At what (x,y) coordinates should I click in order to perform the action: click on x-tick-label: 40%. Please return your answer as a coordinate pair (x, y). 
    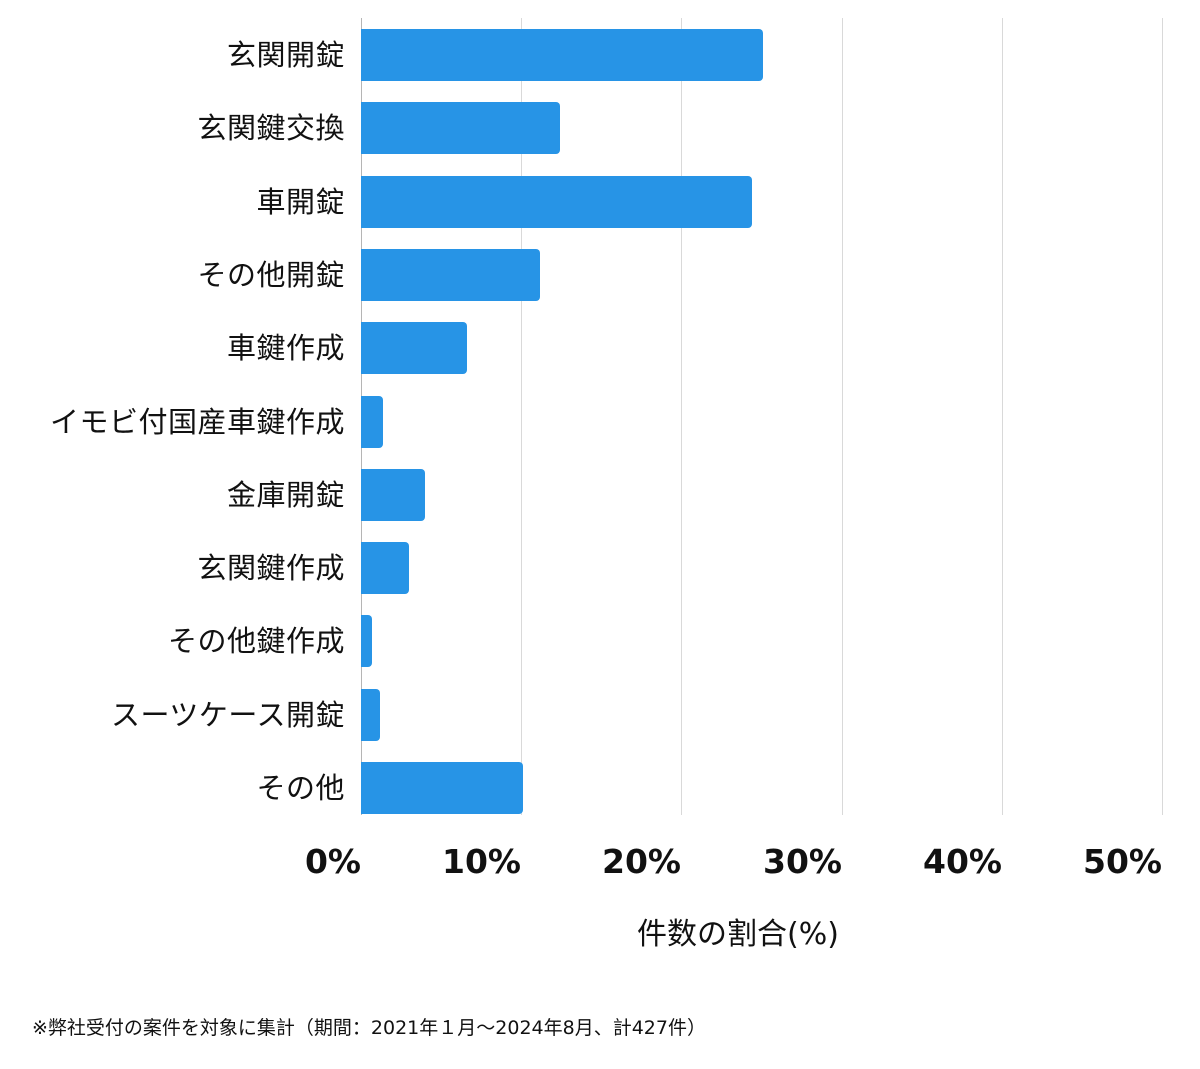
    Looking at the image, I should click on (962, 861).